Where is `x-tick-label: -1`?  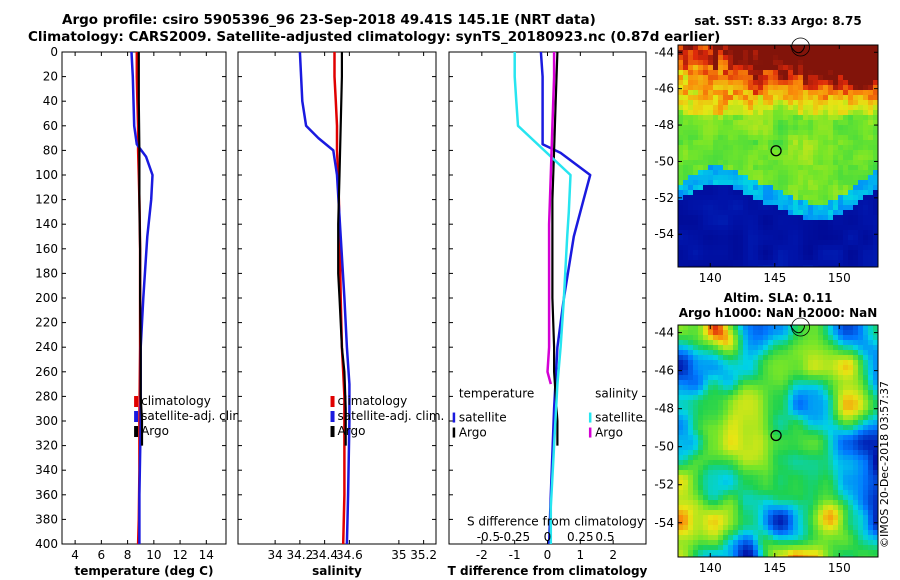
x-tick-label: -1 is located at coordinates (515, 555).